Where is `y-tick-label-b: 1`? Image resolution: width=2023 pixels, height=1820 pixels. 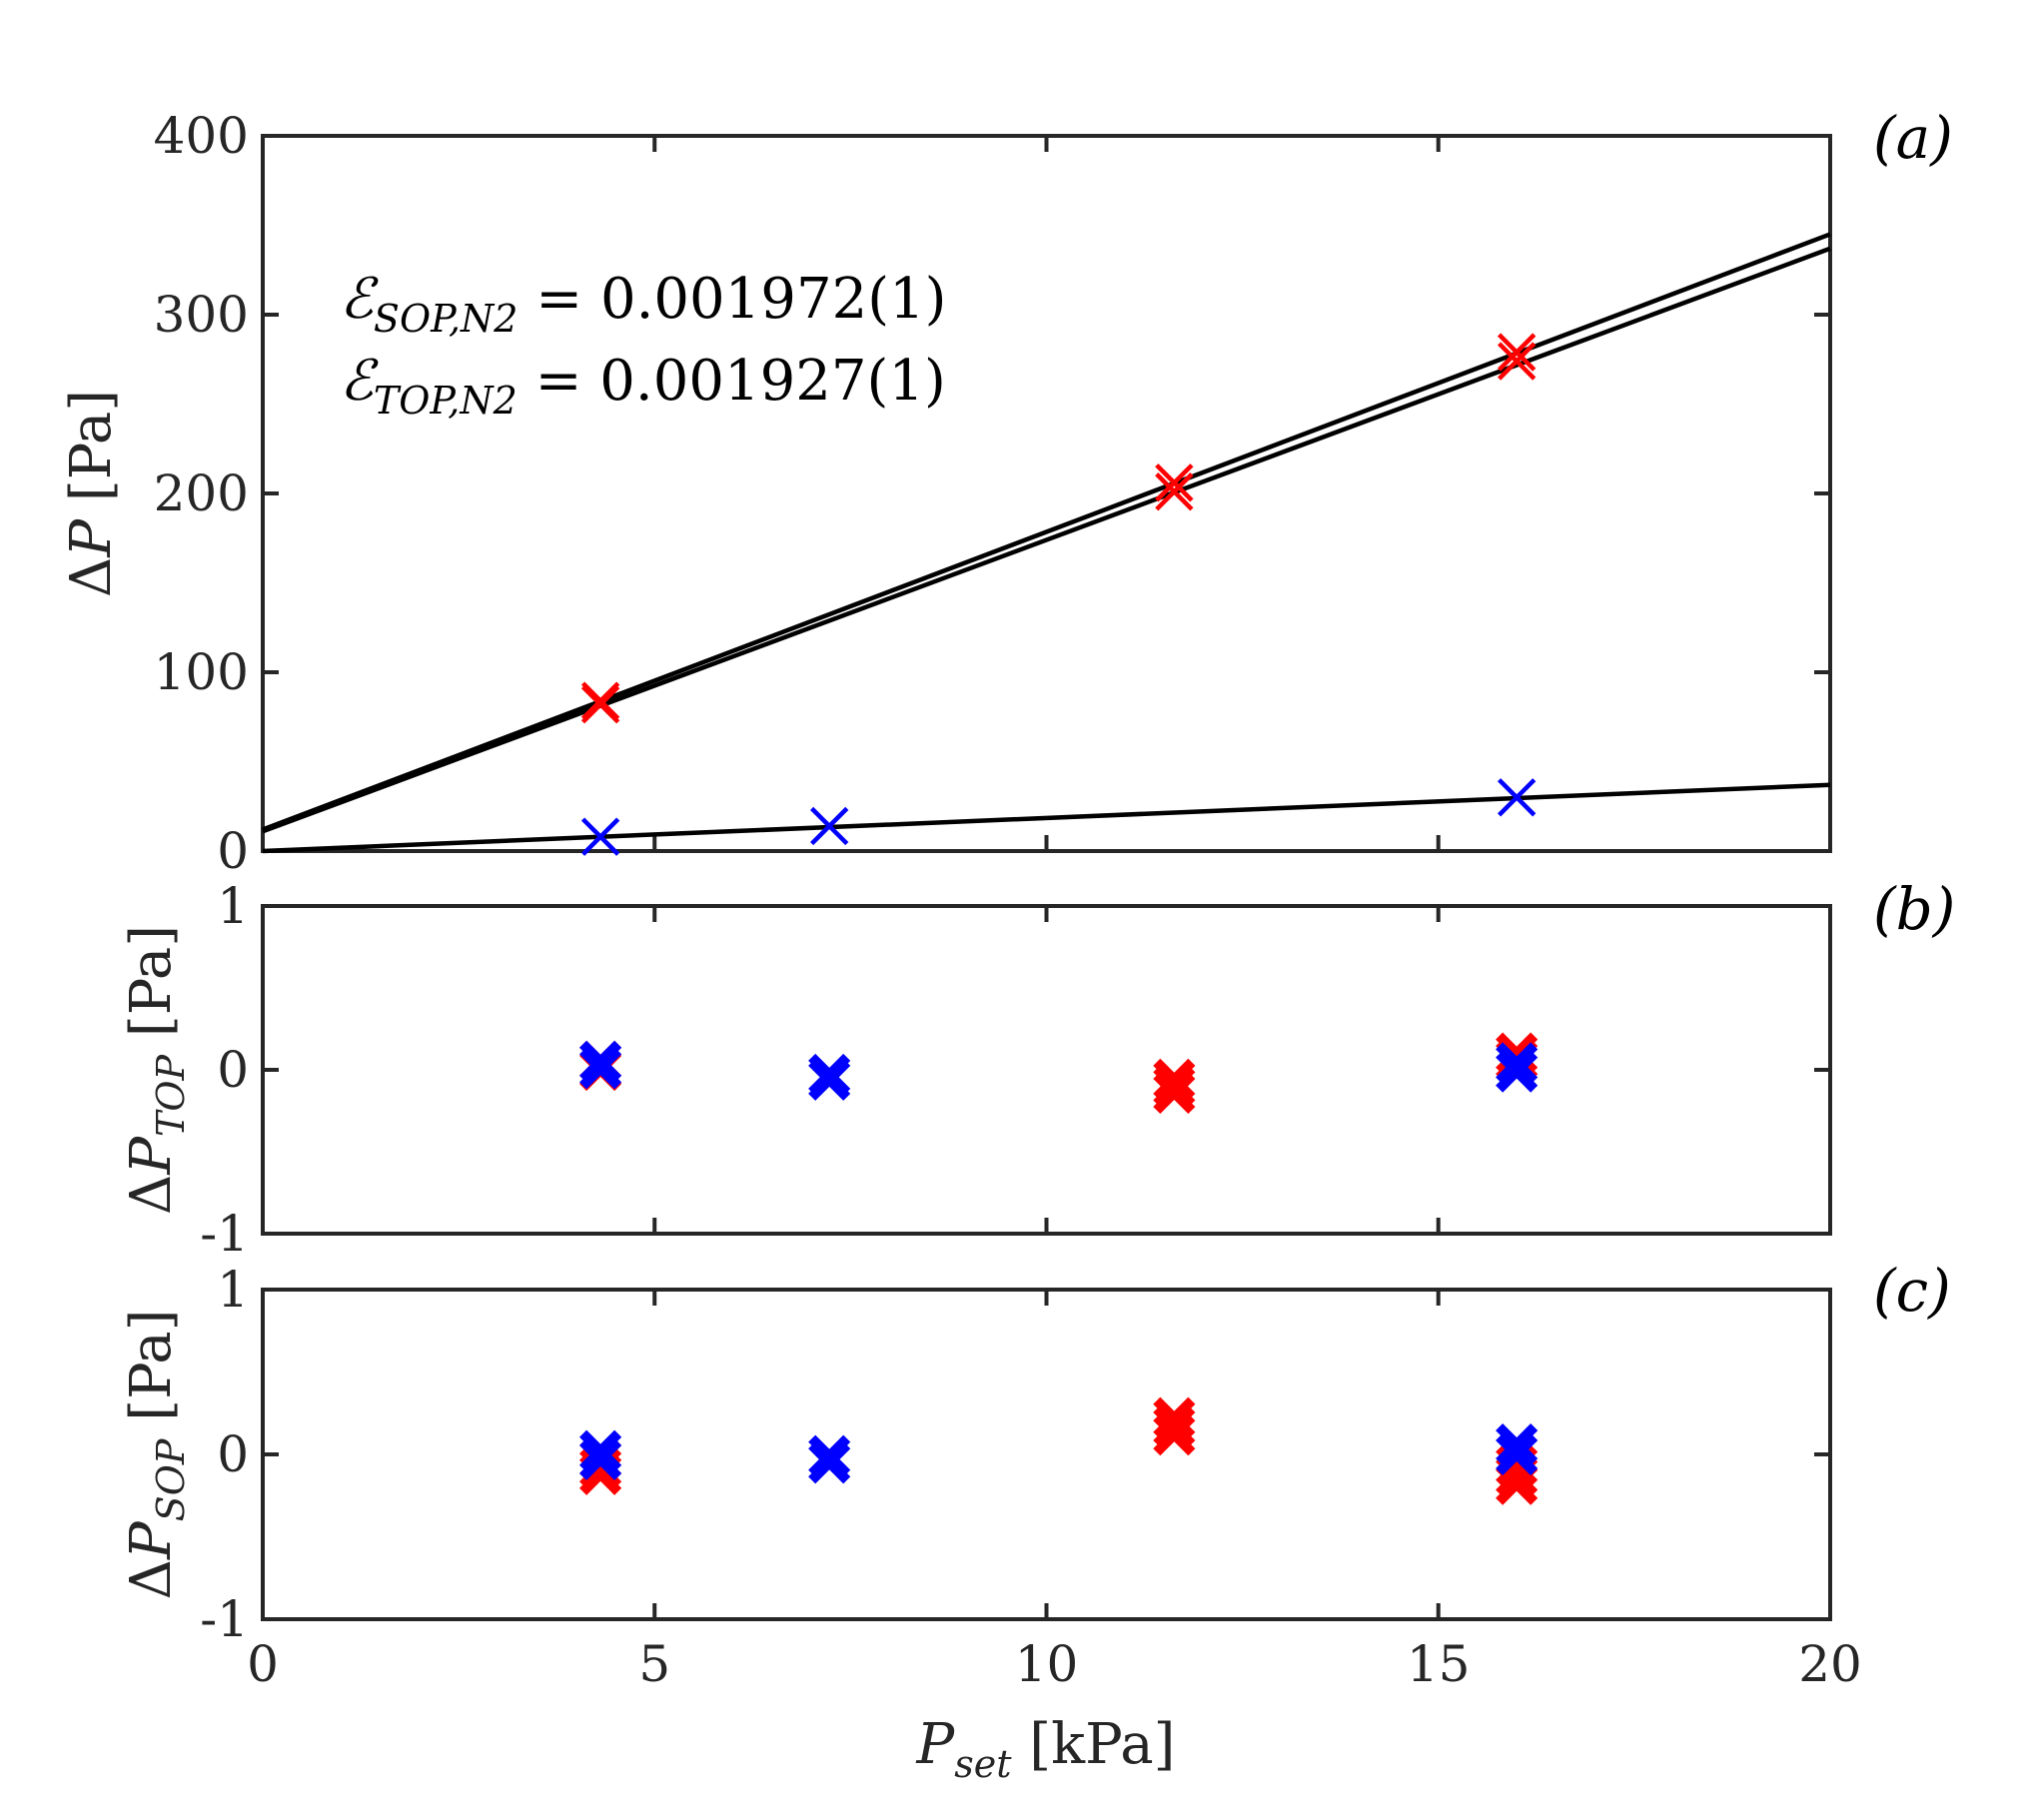
y-tick-label-b: 1 is located at coordinates (233, 906).